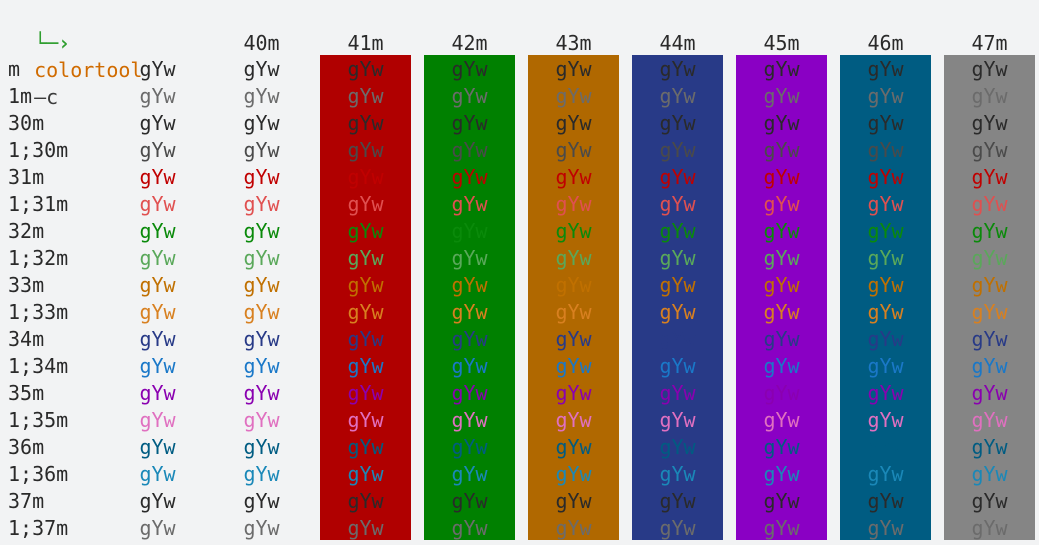 This screenshot has width=1039, height=545. What do you see at coordinates (38, 312) in the screenshot?
I see `row-label: 1;33m` at bounding box center [38, 312].